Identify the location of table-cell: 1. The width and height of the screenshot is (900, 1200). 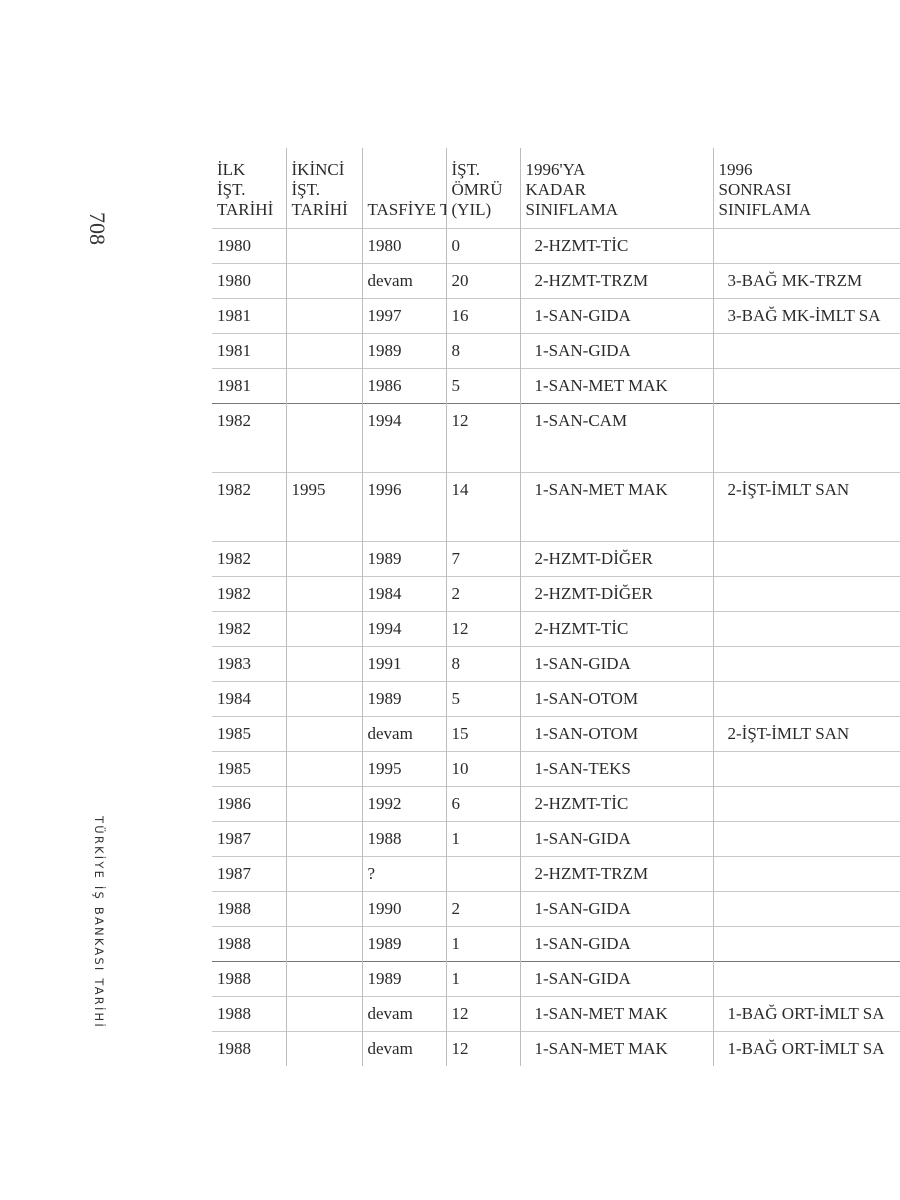
(482, 979).